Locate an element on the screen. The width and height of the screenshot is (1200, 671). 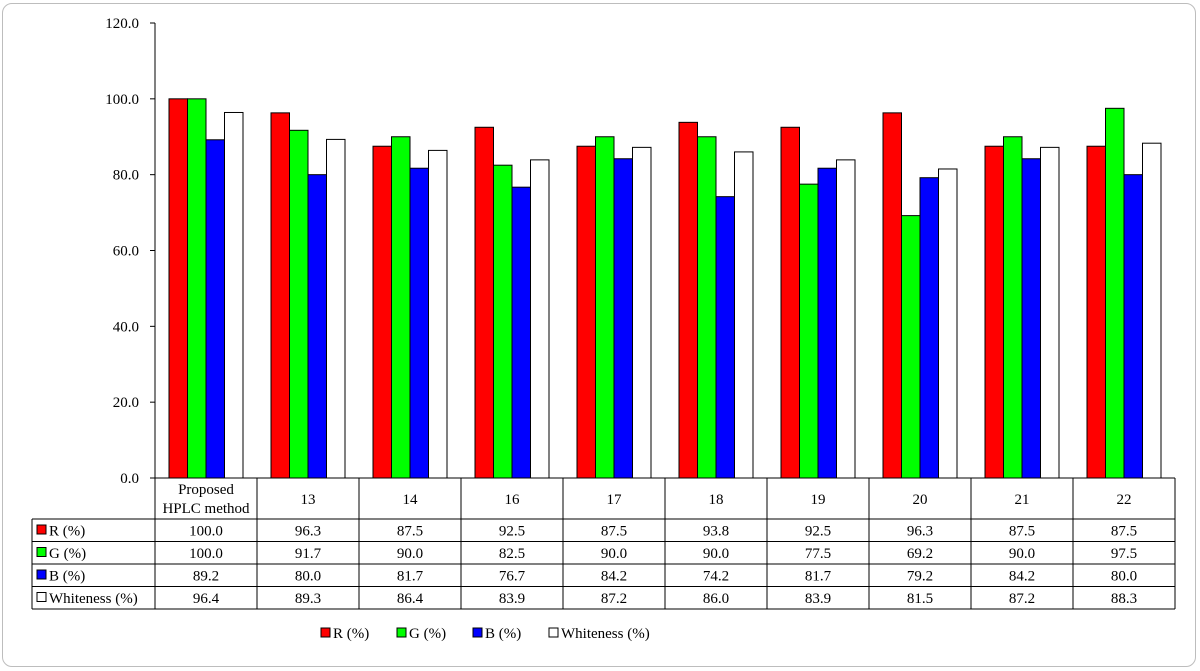
y-tick-label: 120.0 is located at coordinates (122, 24).